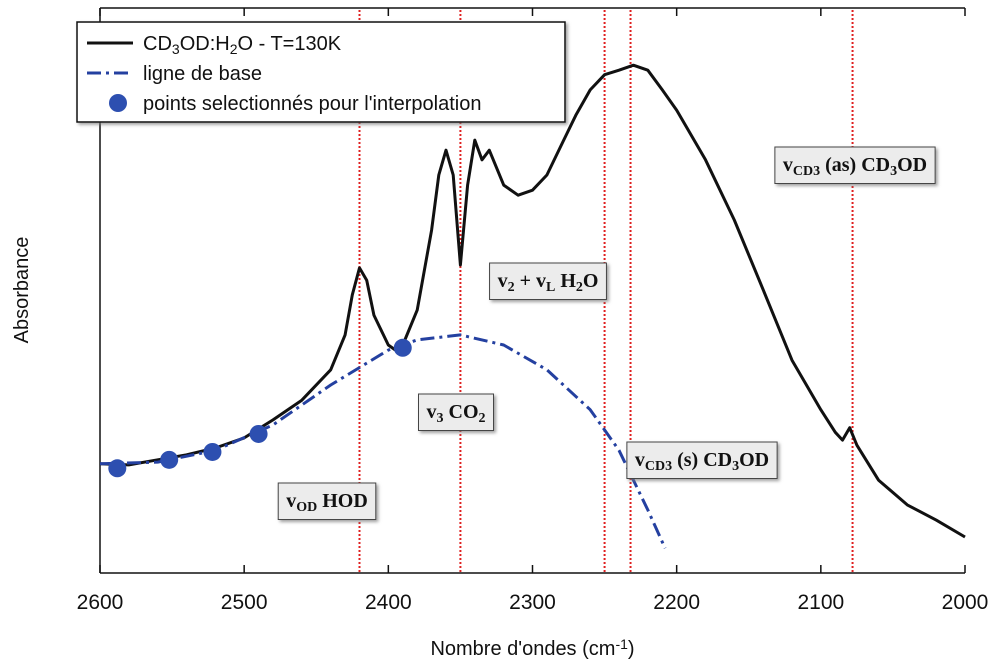 This screenshot has height=662, width=997. Describe the element at coordinates (965, 602) in the screenshot. I see `x-tick-label: 2000` at that location.